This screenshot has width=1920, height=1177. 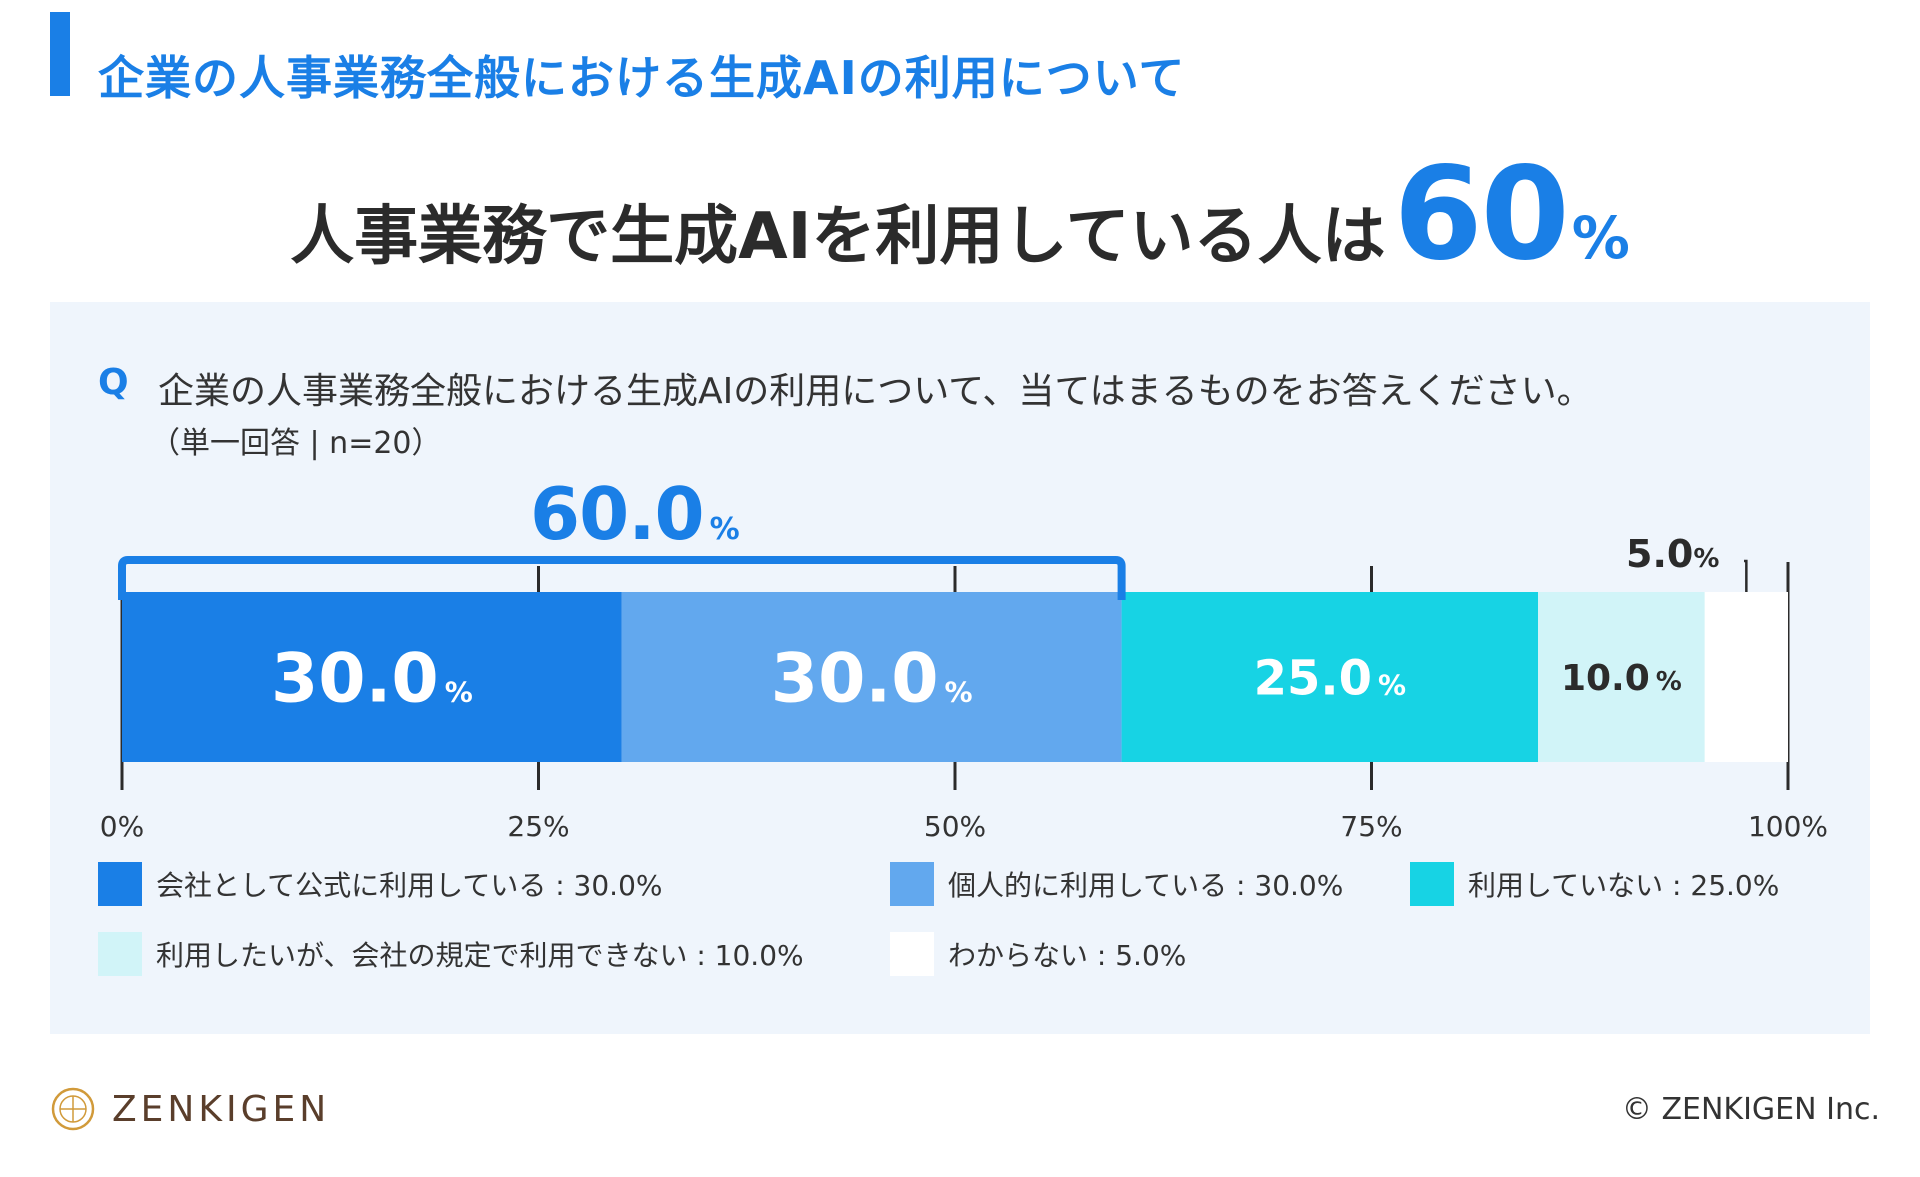 I want to click on x-tick-label: 100%, so click(x=1788, y=826).